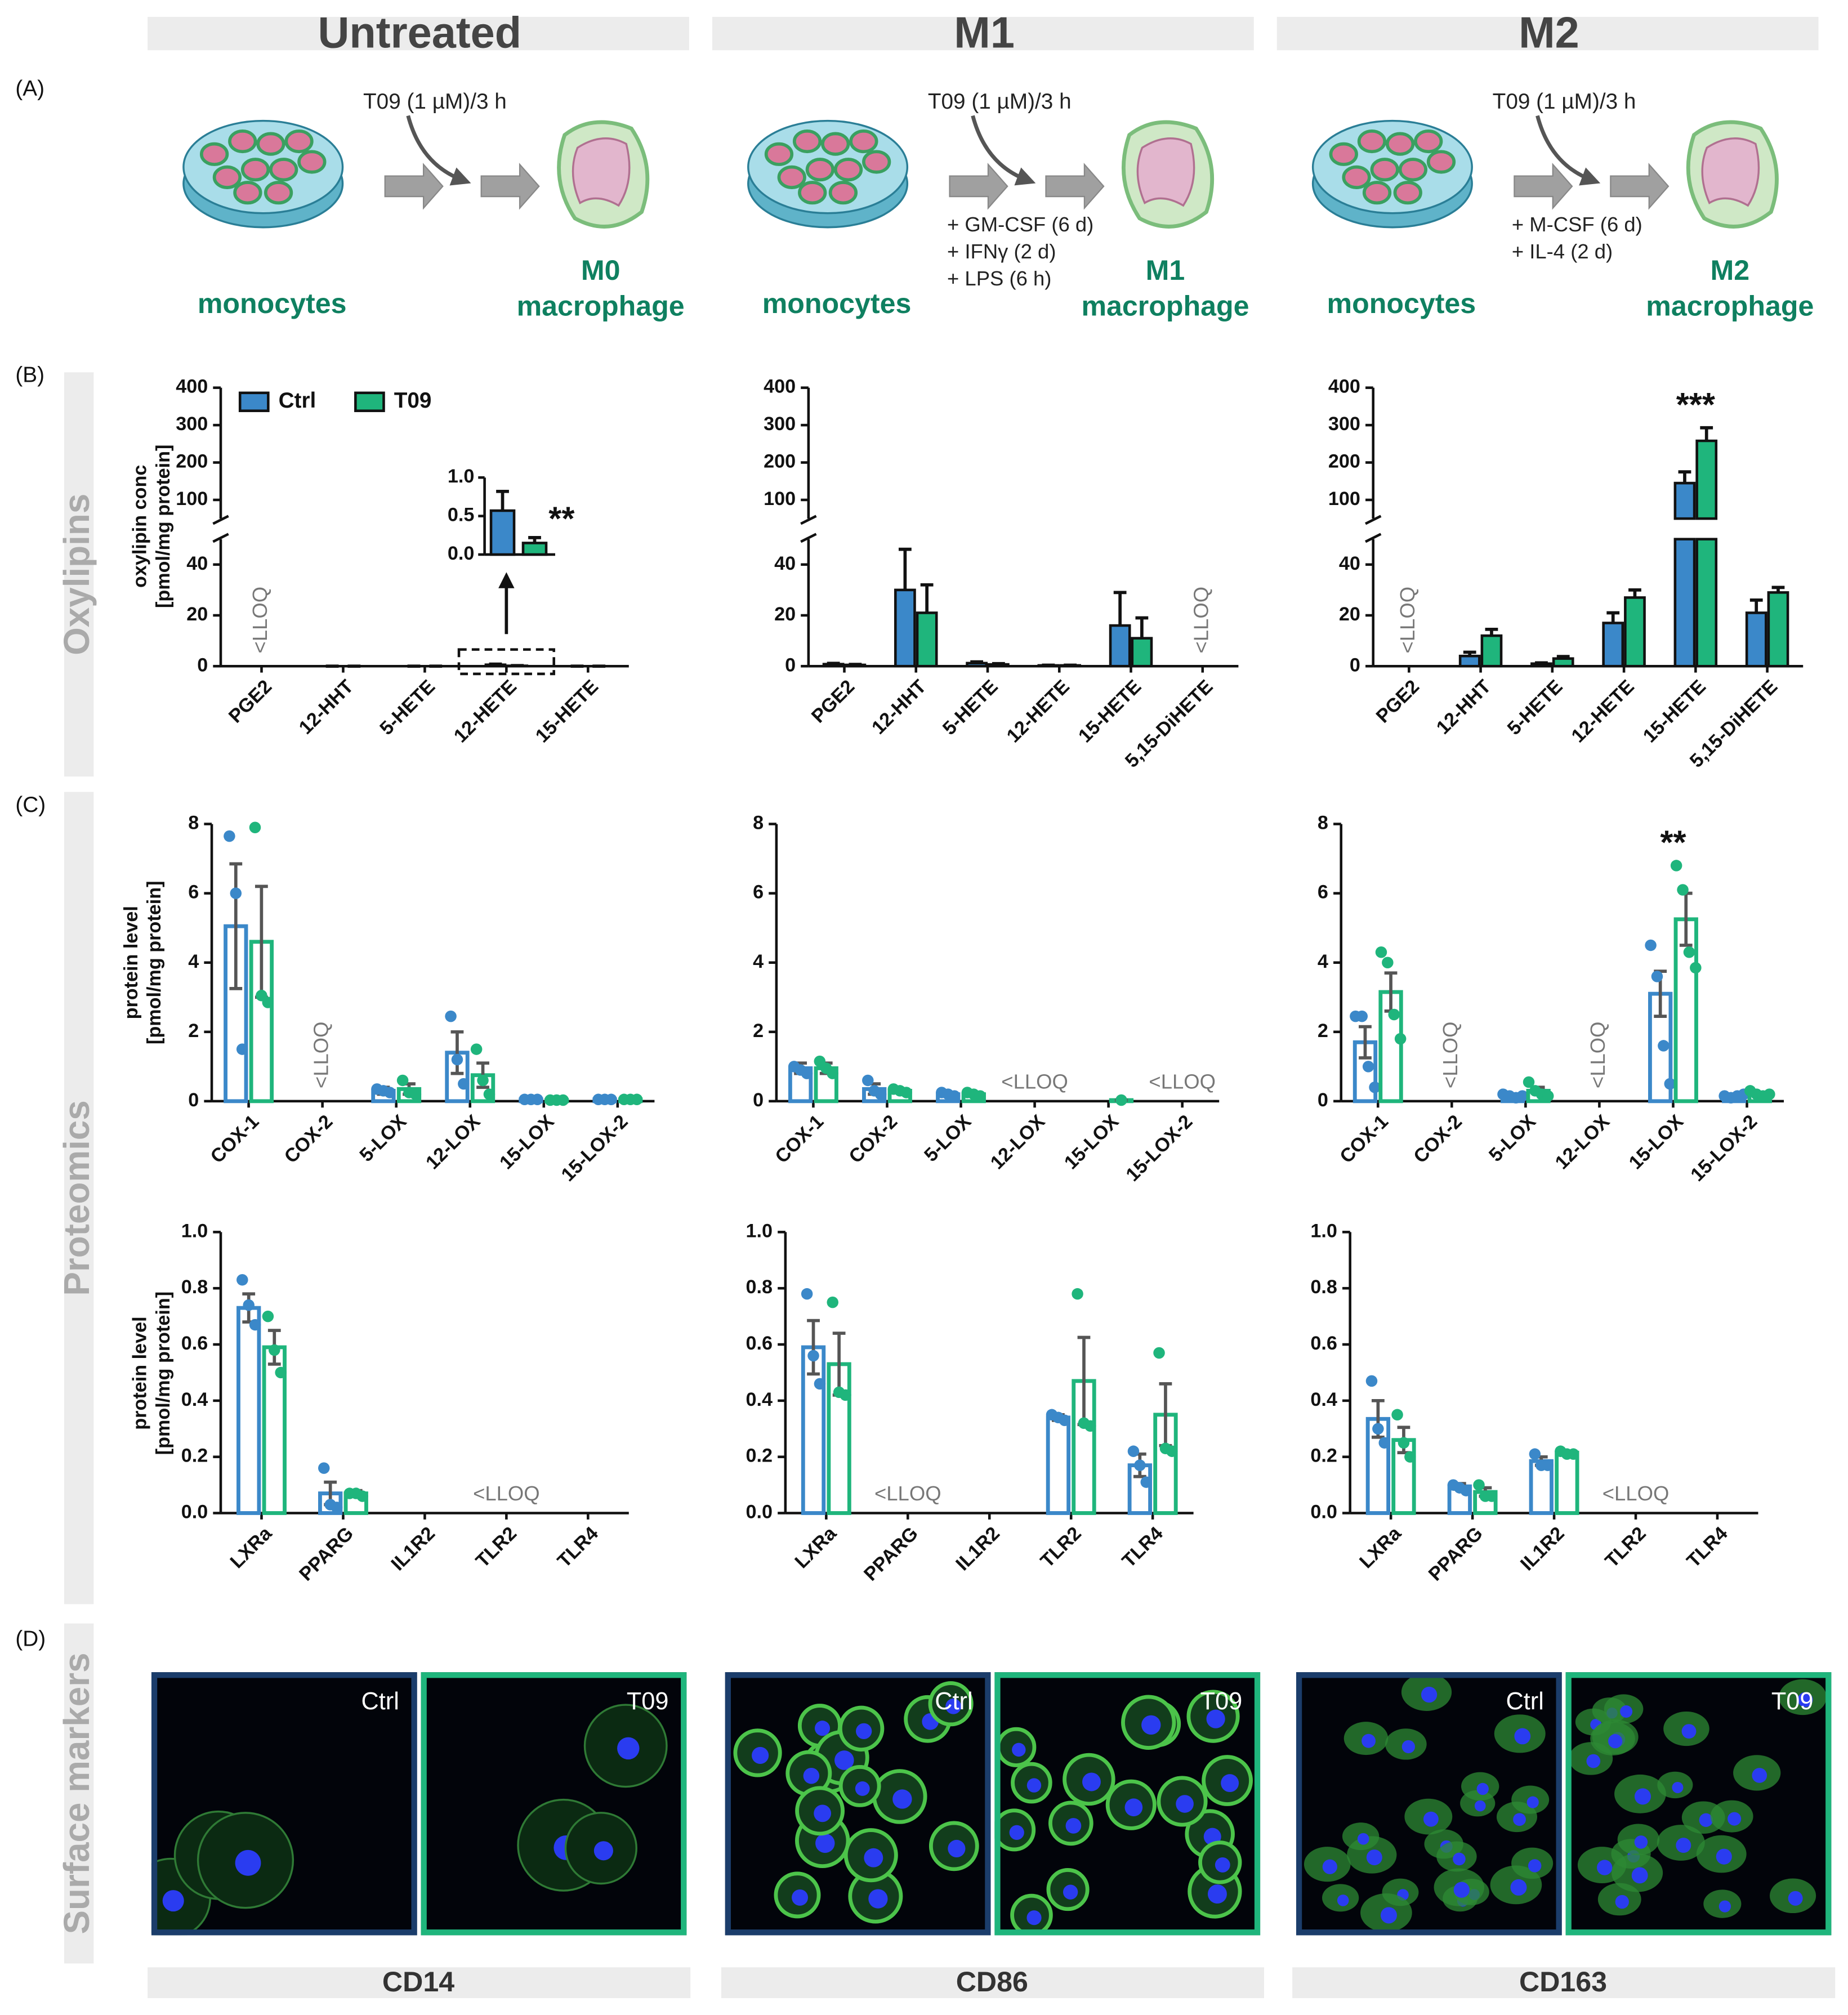  What do you see at coordinates (1429, 1804) in the screenshot?
I see `micrograph: Ctrl` at bounding box center [1429, 1804].